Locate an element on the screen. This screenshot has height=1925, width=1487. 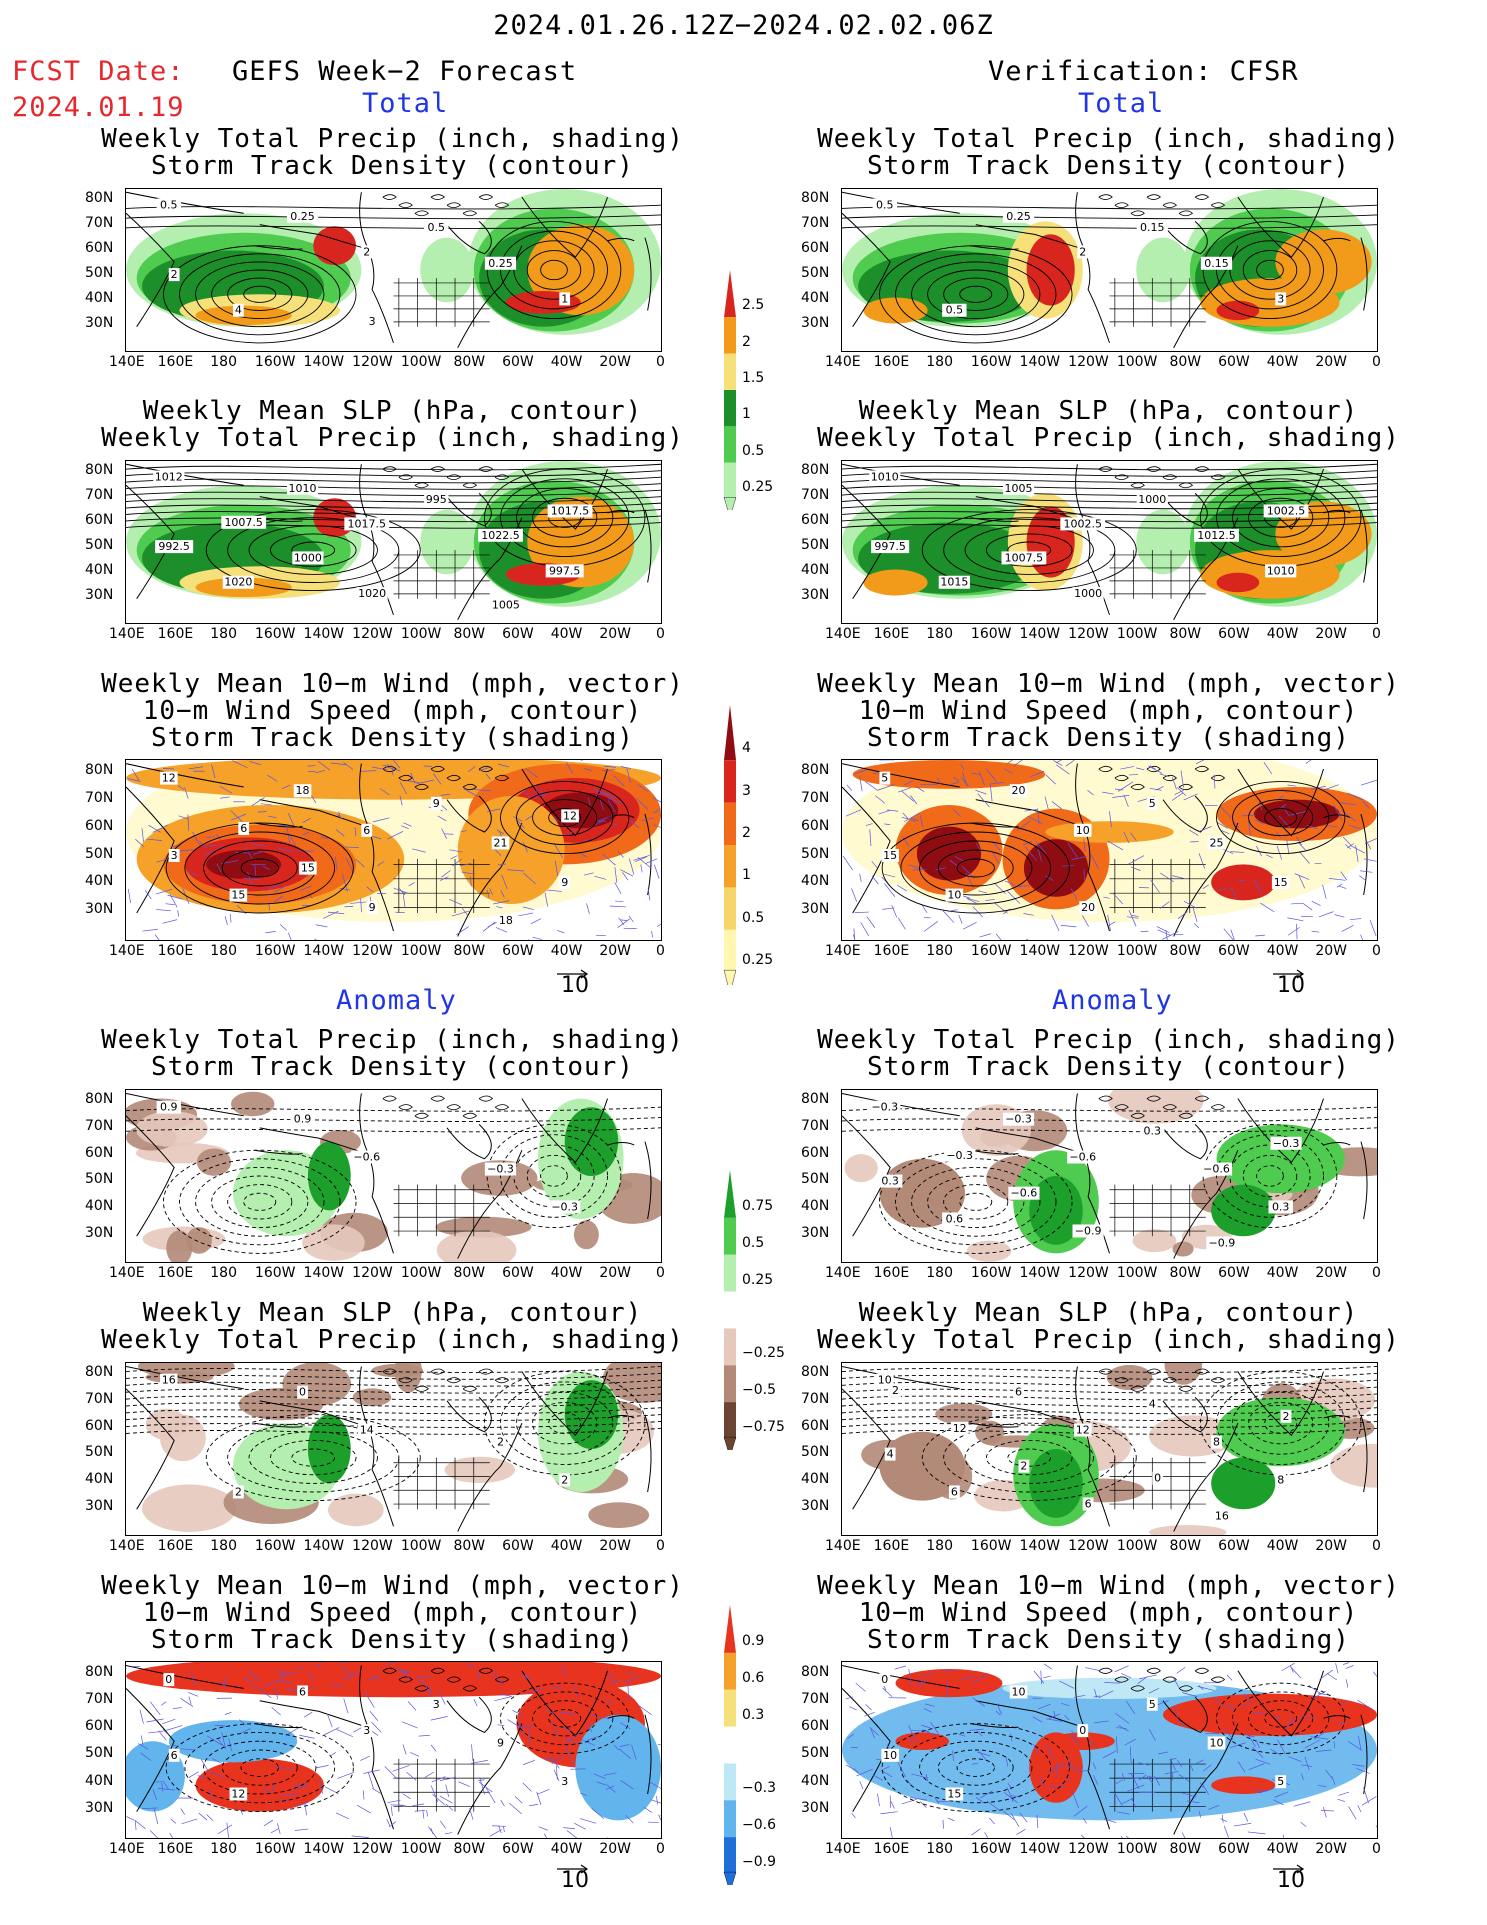
contour-label: 15 is located at coordinates (238, 895).